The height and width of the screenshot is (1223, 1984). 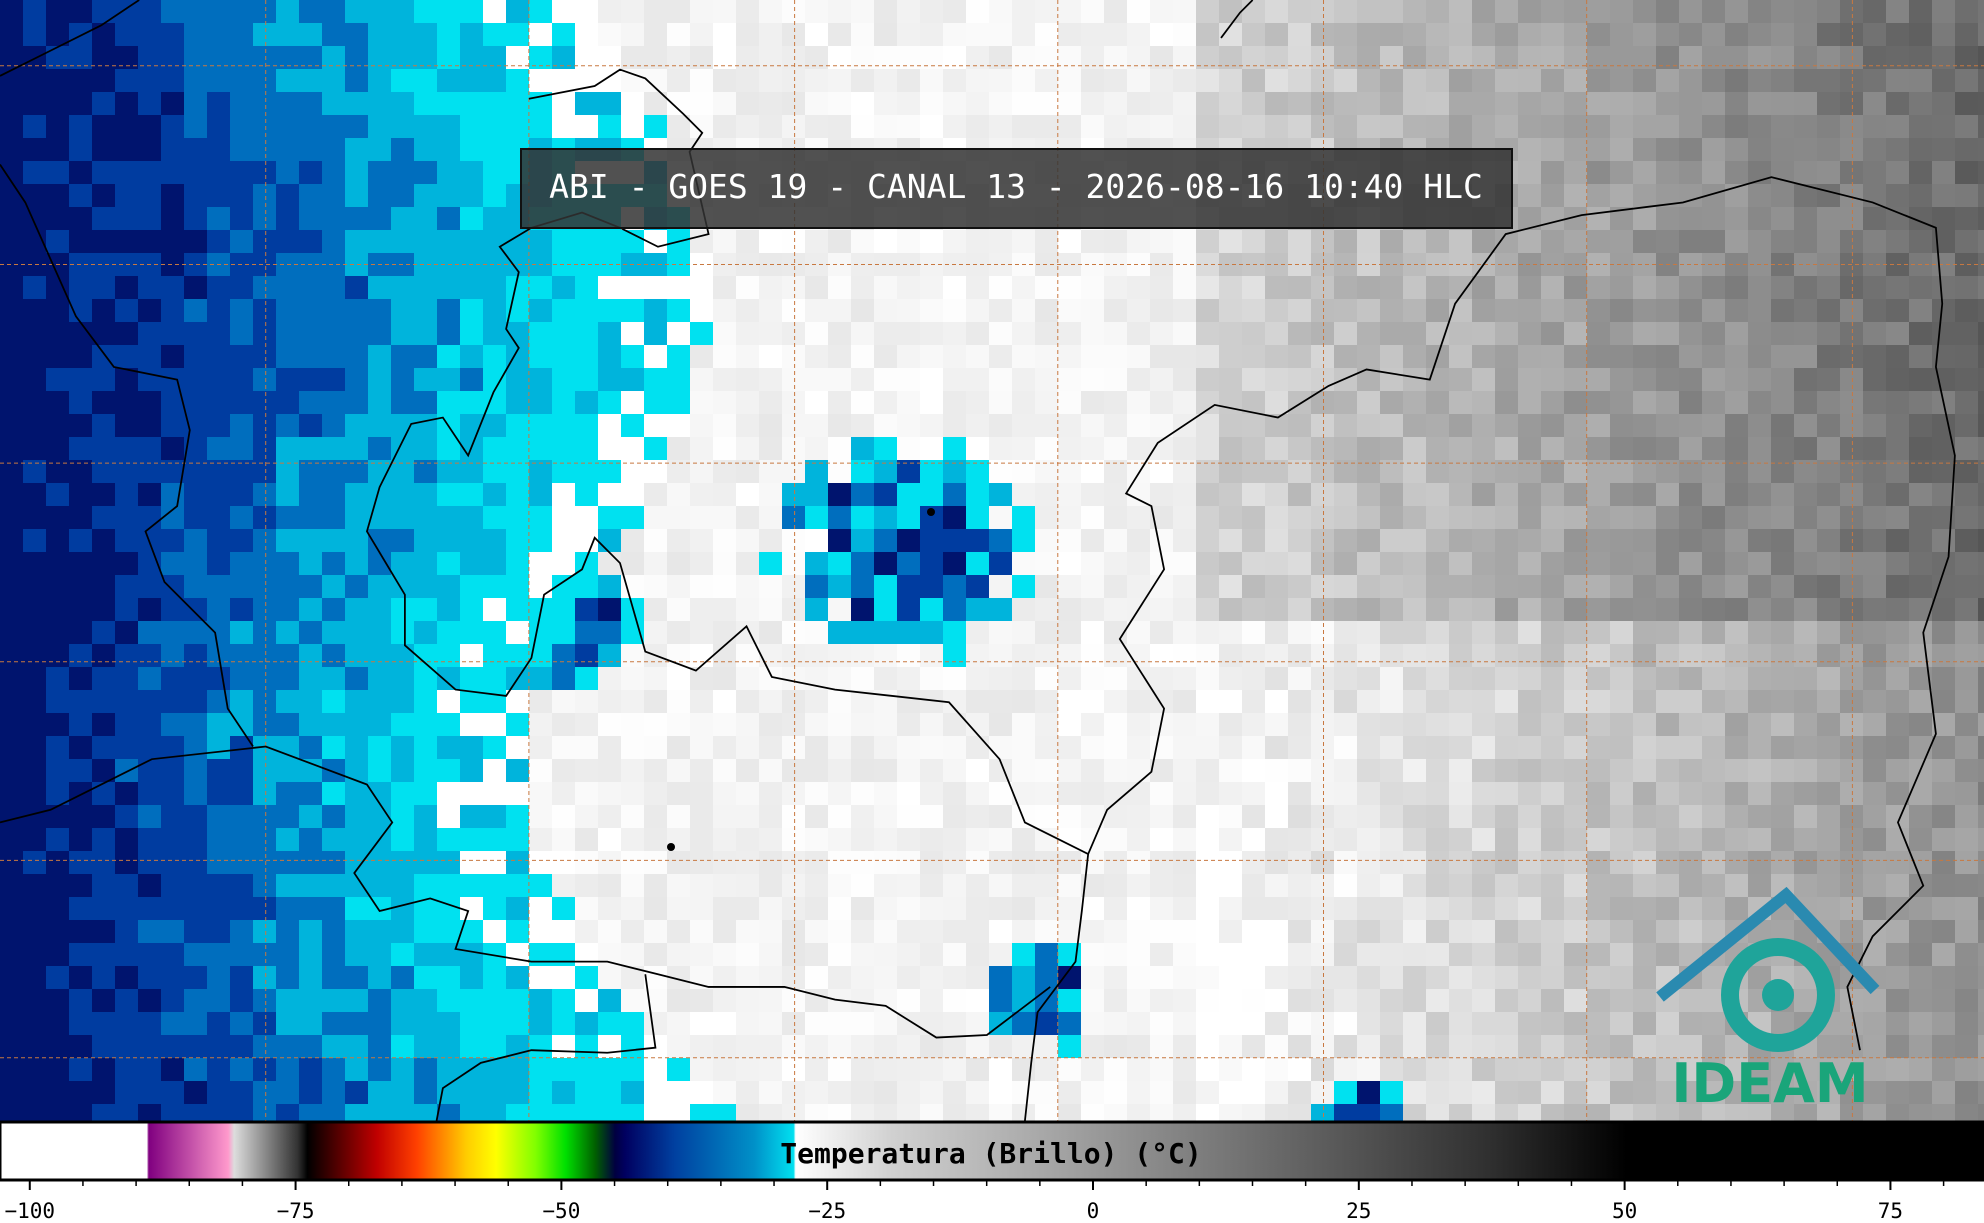 I want to click on colorbar-axis: −100 −75 −50 −25 0 25 50 75, so click(x=974, y=1201).